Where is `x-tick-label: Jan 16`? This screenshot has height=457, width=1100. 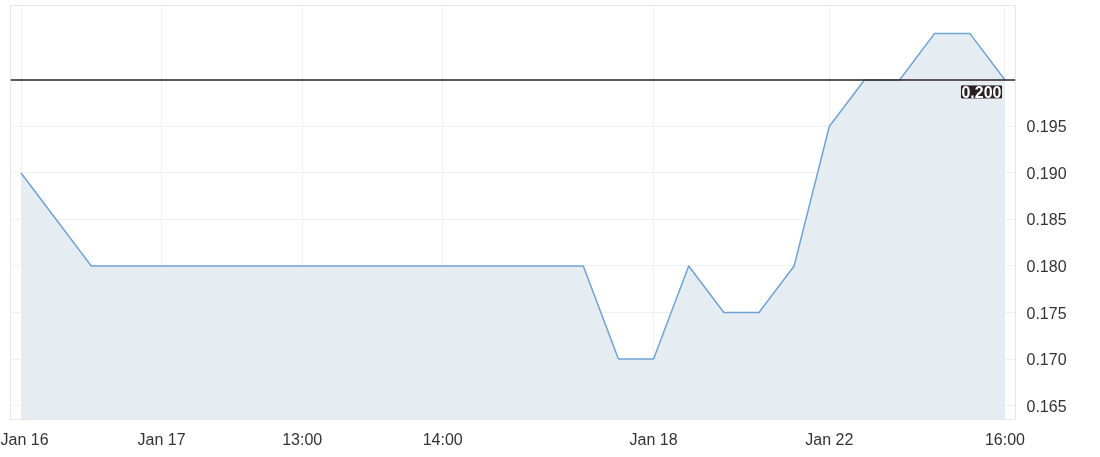 x-tick-label: Jan 16 is located at coordinates (24, 439).